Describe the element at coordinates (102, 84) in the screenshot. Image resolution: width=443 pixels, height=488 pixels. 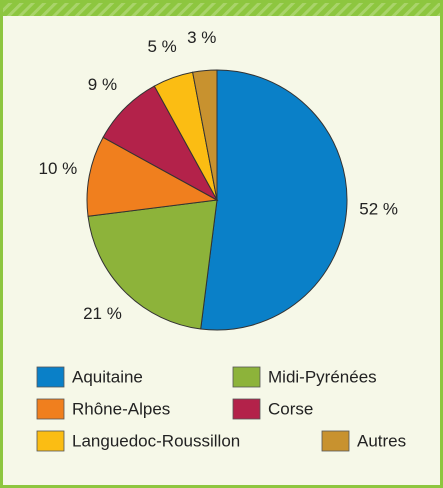
I see `data-label: 9 %` at that location.